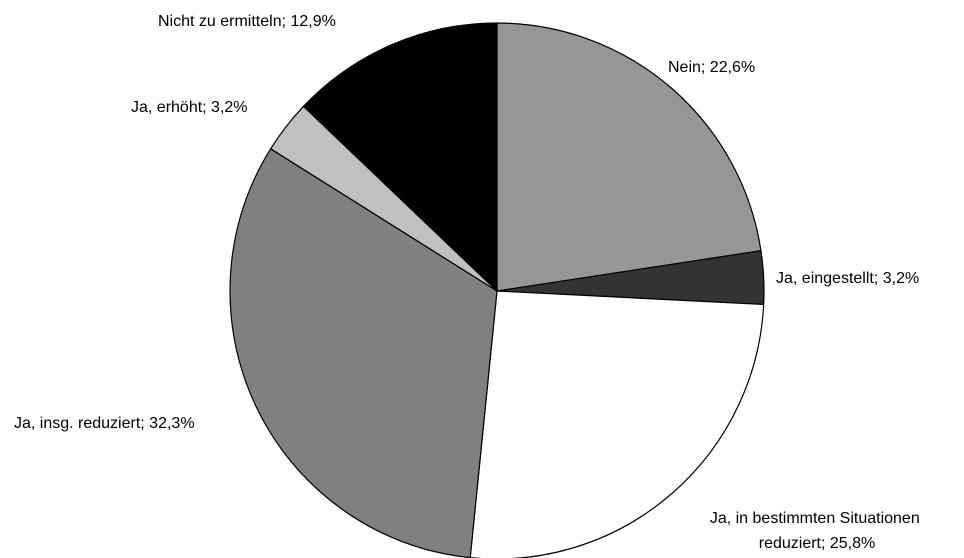 The height and width of the screenshot is (558, 964). Describe the element at coordinates (247, 21) in the screenshot. I see `label-nicht-zu-ermitteln: Nicht zu ermitteln; 12,9%` at that location.